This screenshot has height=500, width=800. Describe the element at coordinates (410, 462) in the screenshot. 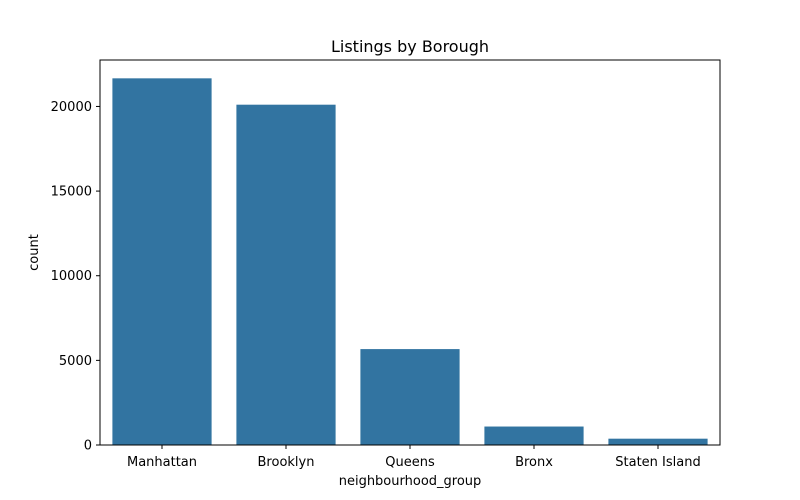

I see `x-tick-label: Queens` at that location.